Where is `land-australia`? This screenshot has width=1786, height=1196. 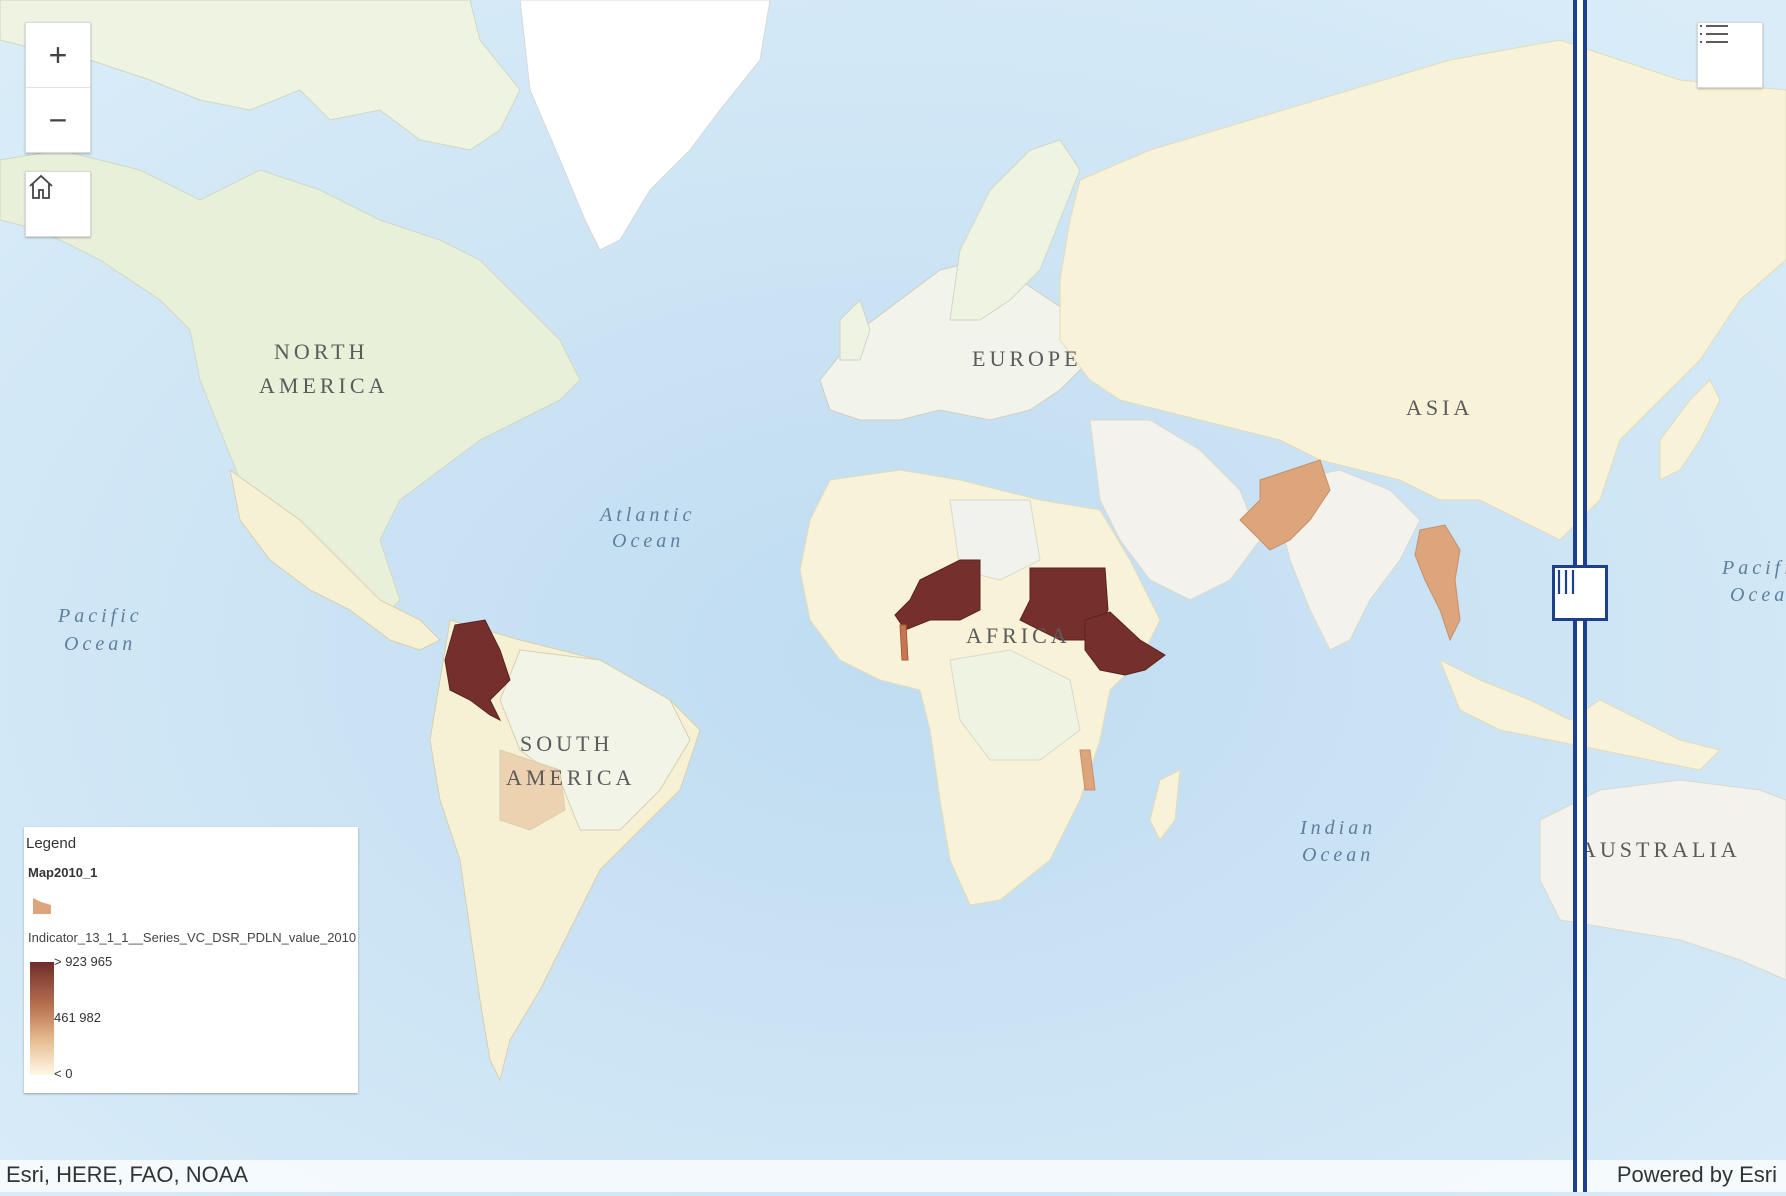
land-australia is located at coordinates (1662, 880).